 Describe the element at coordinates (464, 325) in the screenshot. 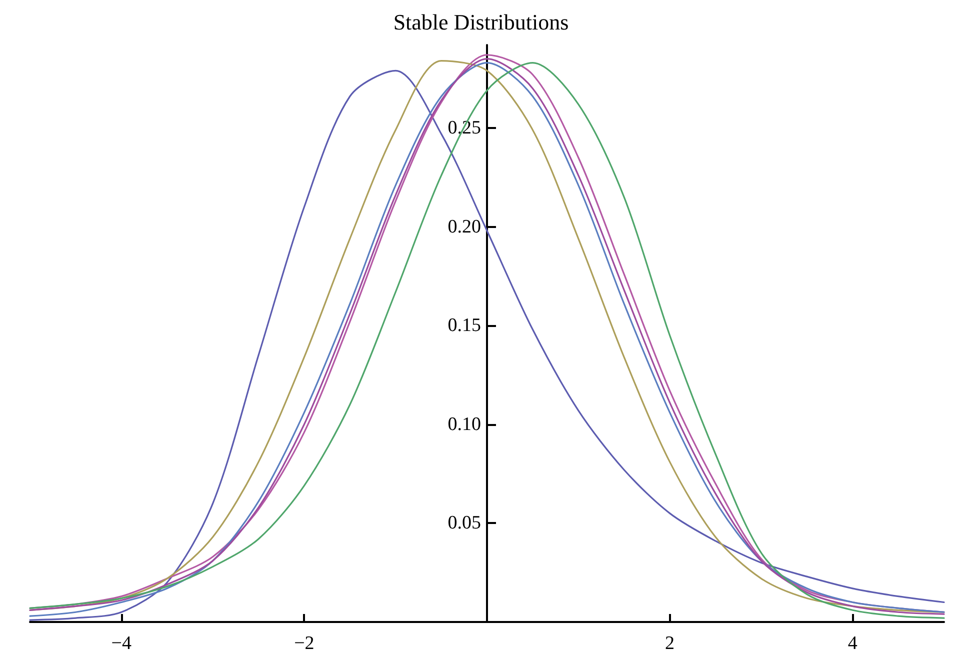

I see `y-tick-label: 0.15` at that location.